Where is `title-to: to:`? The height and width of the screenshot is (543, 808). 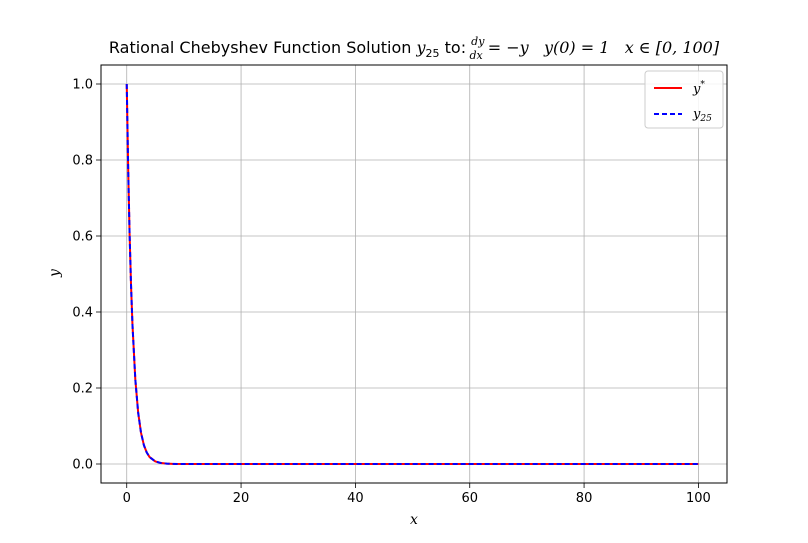
title-to: to: is located at coordinates (456, 47).